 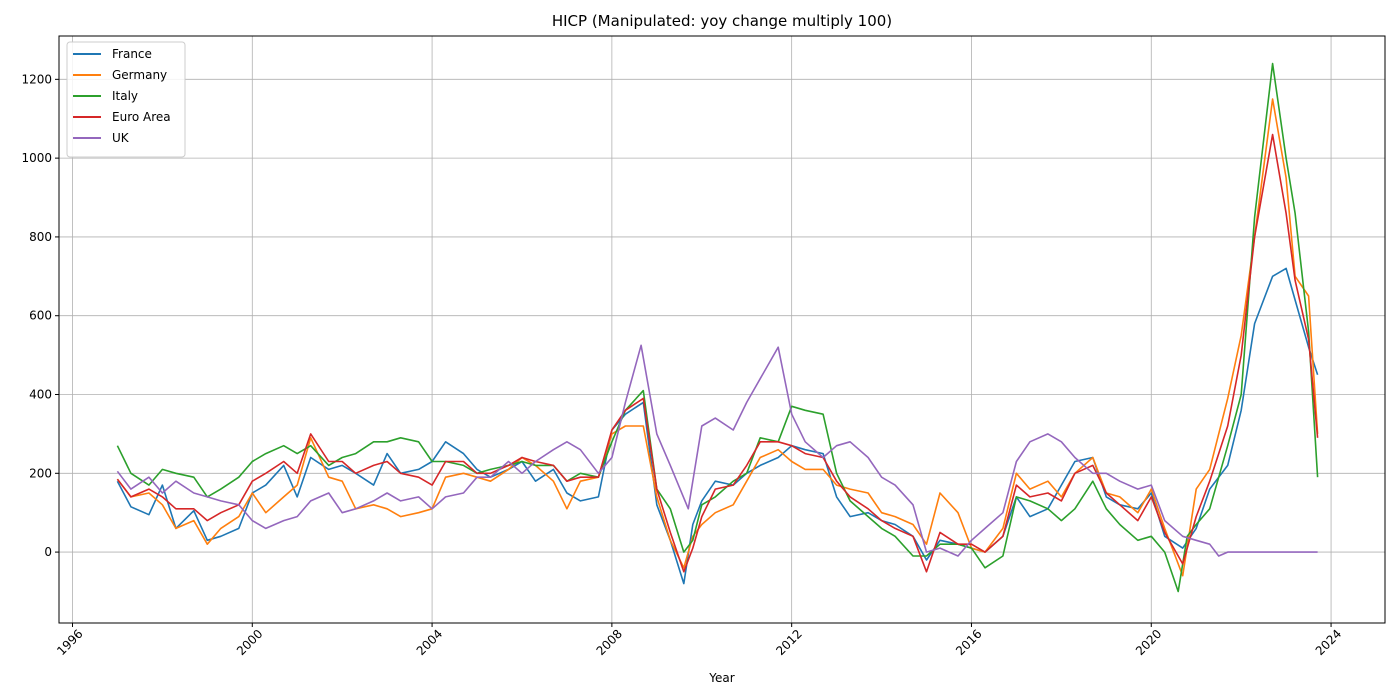 What do you see at coordinates (139, 75) in the screenshot?
I see `legend-label: Germany` at bounding box center [139, 75].